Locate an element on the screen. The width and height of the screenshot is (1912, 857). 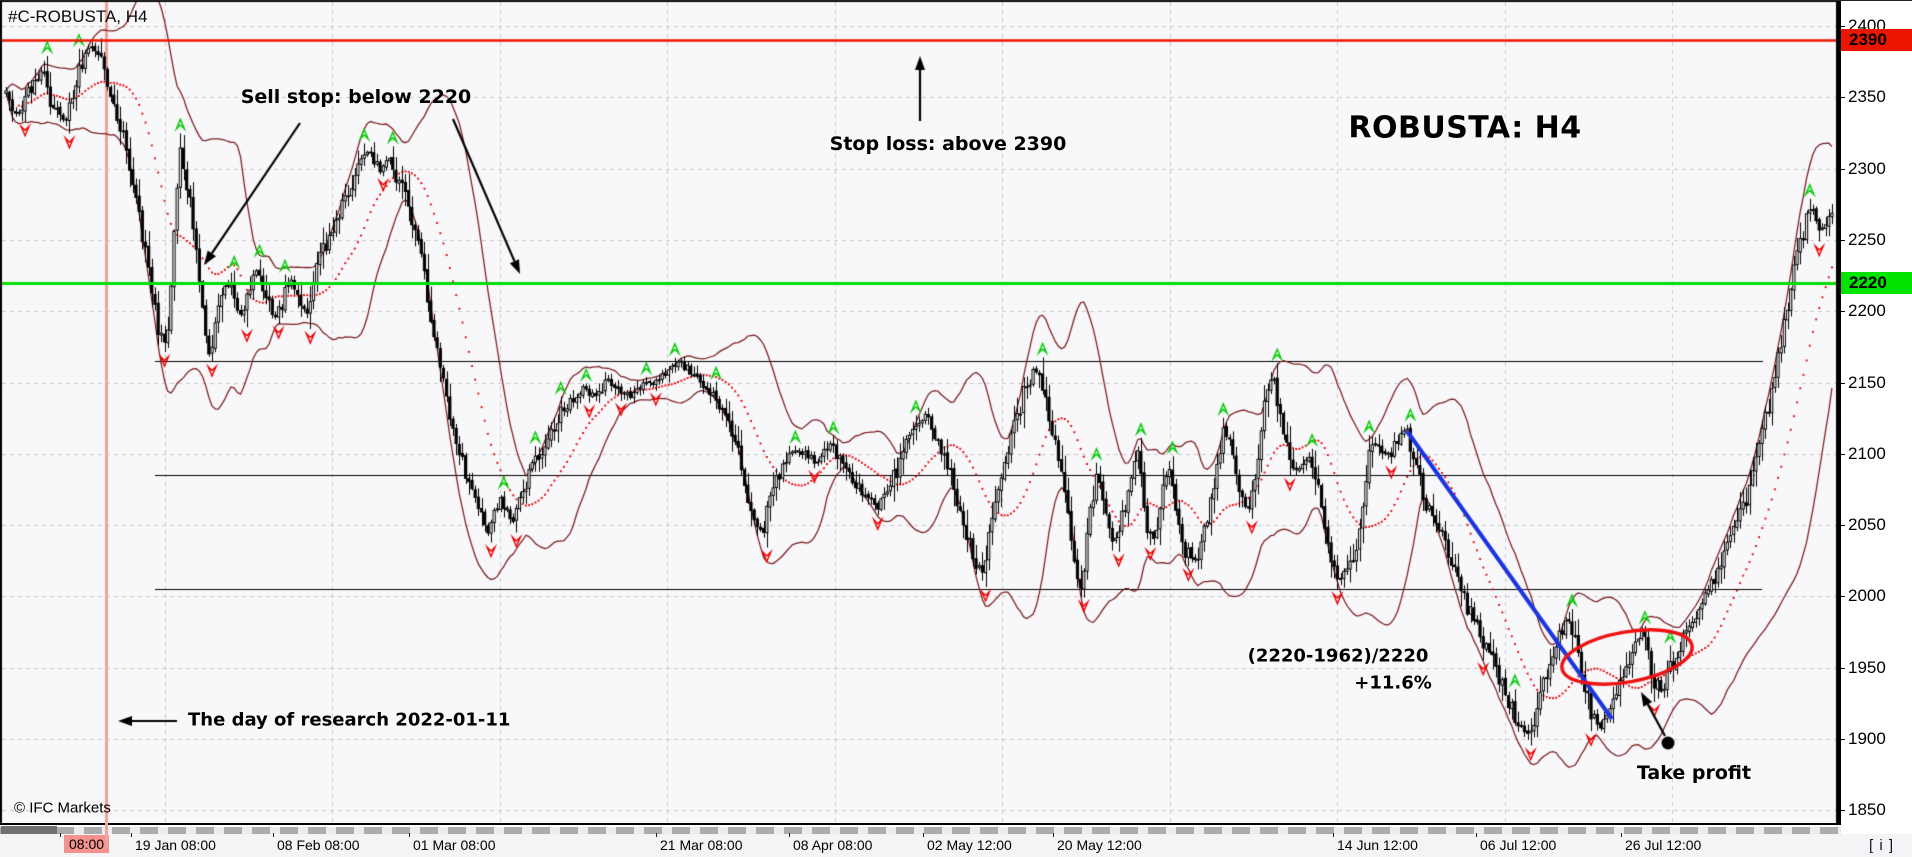
profit-formula-line1: (2220-1962)/2220 is located at coordinates (1338, 656).